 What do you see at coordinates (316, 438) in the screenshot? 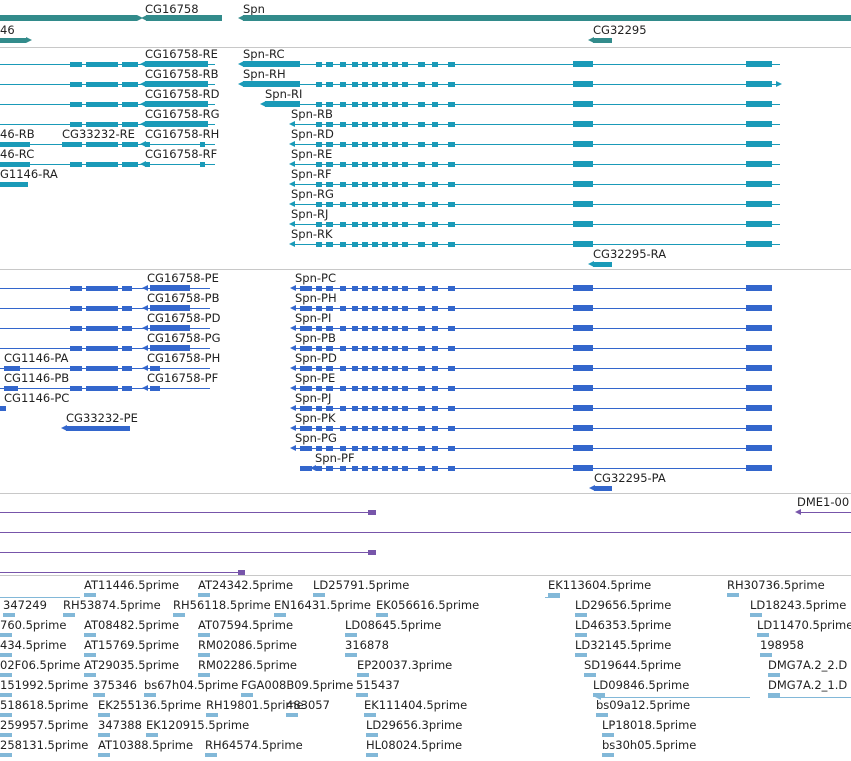
I see `protein-label: Spn-PG` at bounding box center [316, 438].